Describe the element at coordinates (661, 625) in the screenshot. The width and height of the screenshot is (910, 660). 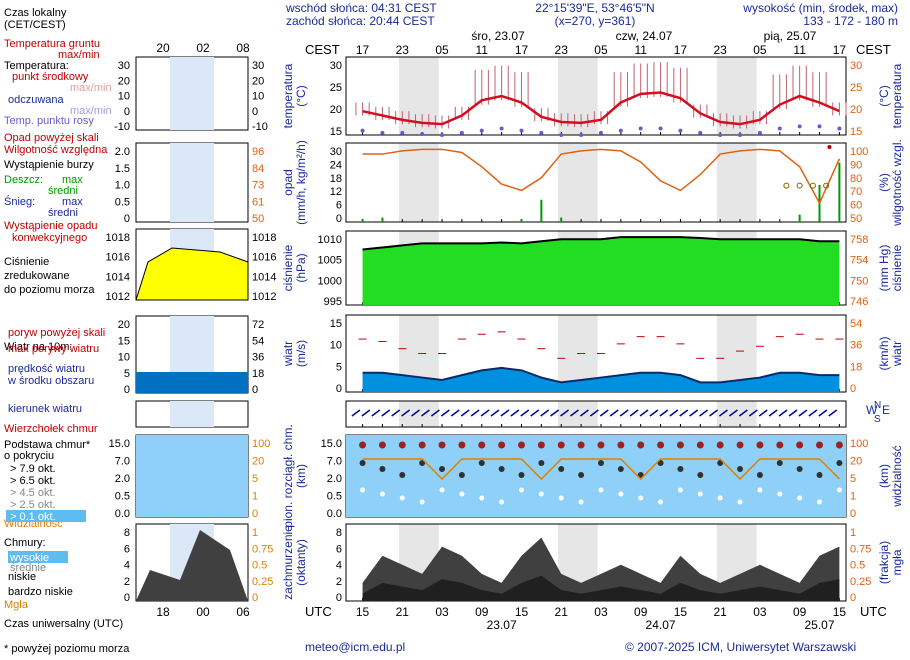
I see `bottom-date: 24.07` at that location.